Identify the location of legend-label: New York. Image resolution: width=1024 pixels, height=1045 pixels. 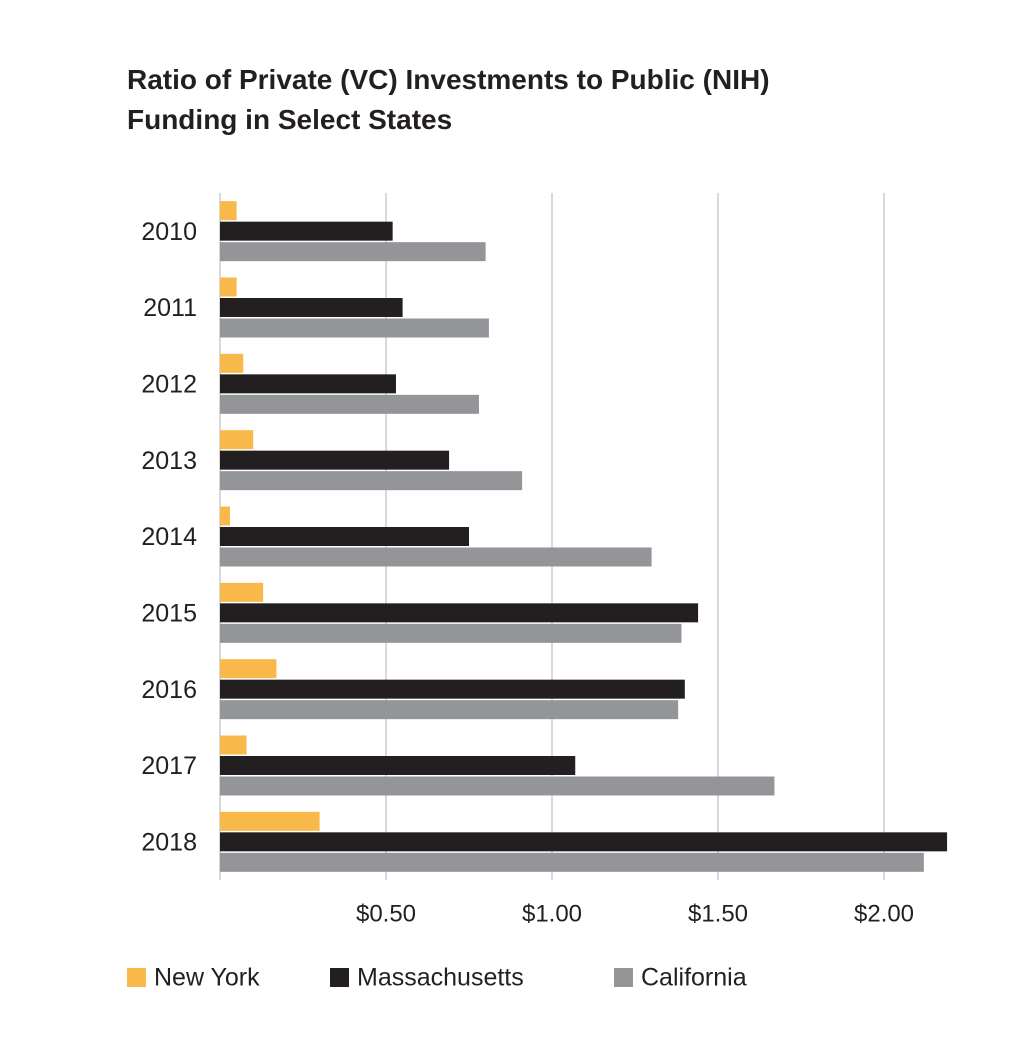
(207, 978).